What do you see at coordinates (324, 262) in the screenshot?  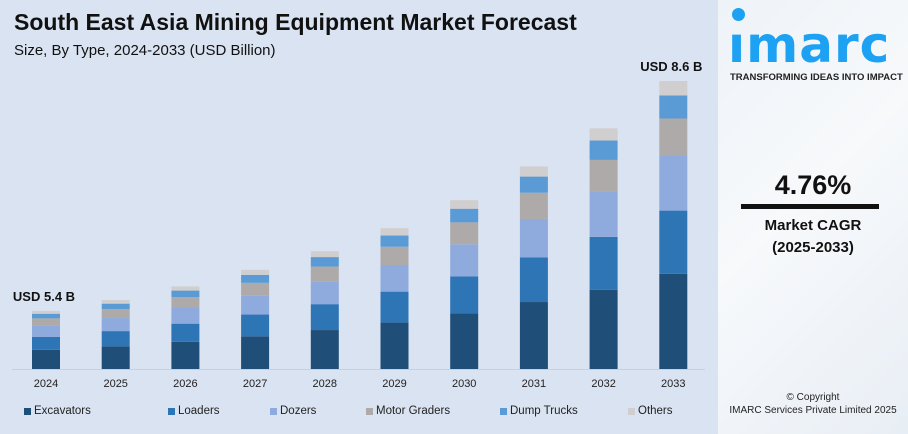 I see `bar-dump-trucks-2028` at bounding box center [324, 262].